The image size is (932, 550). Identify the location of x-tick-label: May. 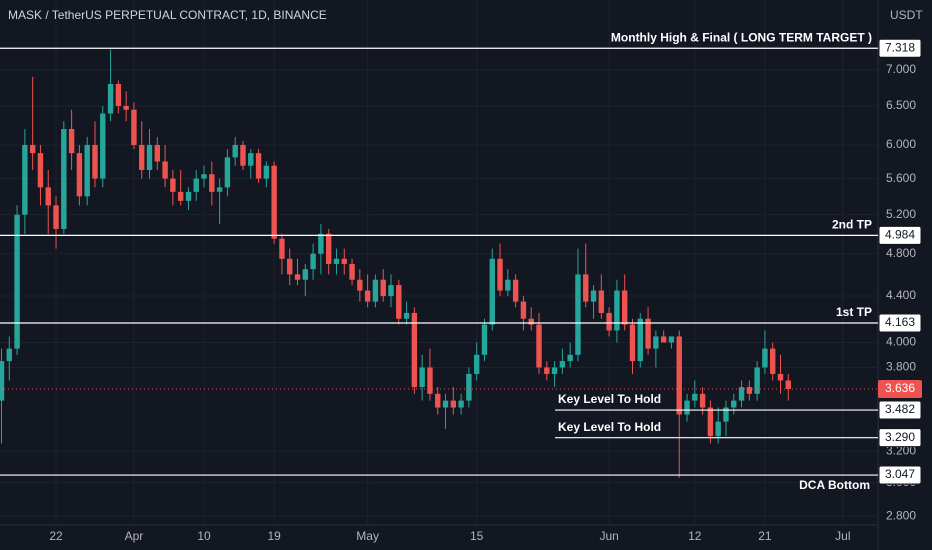
(367, 536).